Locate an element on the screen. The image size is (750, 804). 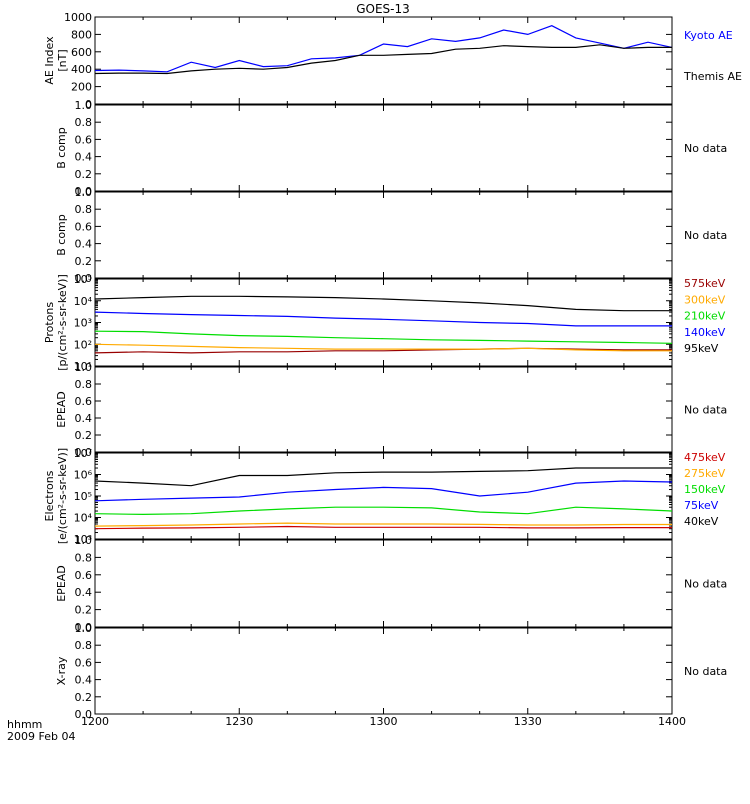
legend-entry: 95keV is located at coordinates (701, 348).